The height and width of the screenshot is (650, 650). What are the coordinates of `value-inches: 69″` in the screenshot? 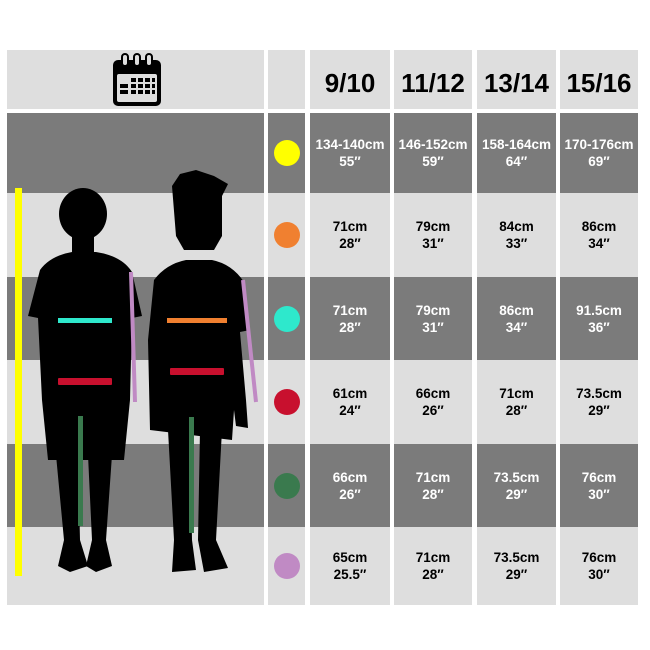 It's located at (599, 161).